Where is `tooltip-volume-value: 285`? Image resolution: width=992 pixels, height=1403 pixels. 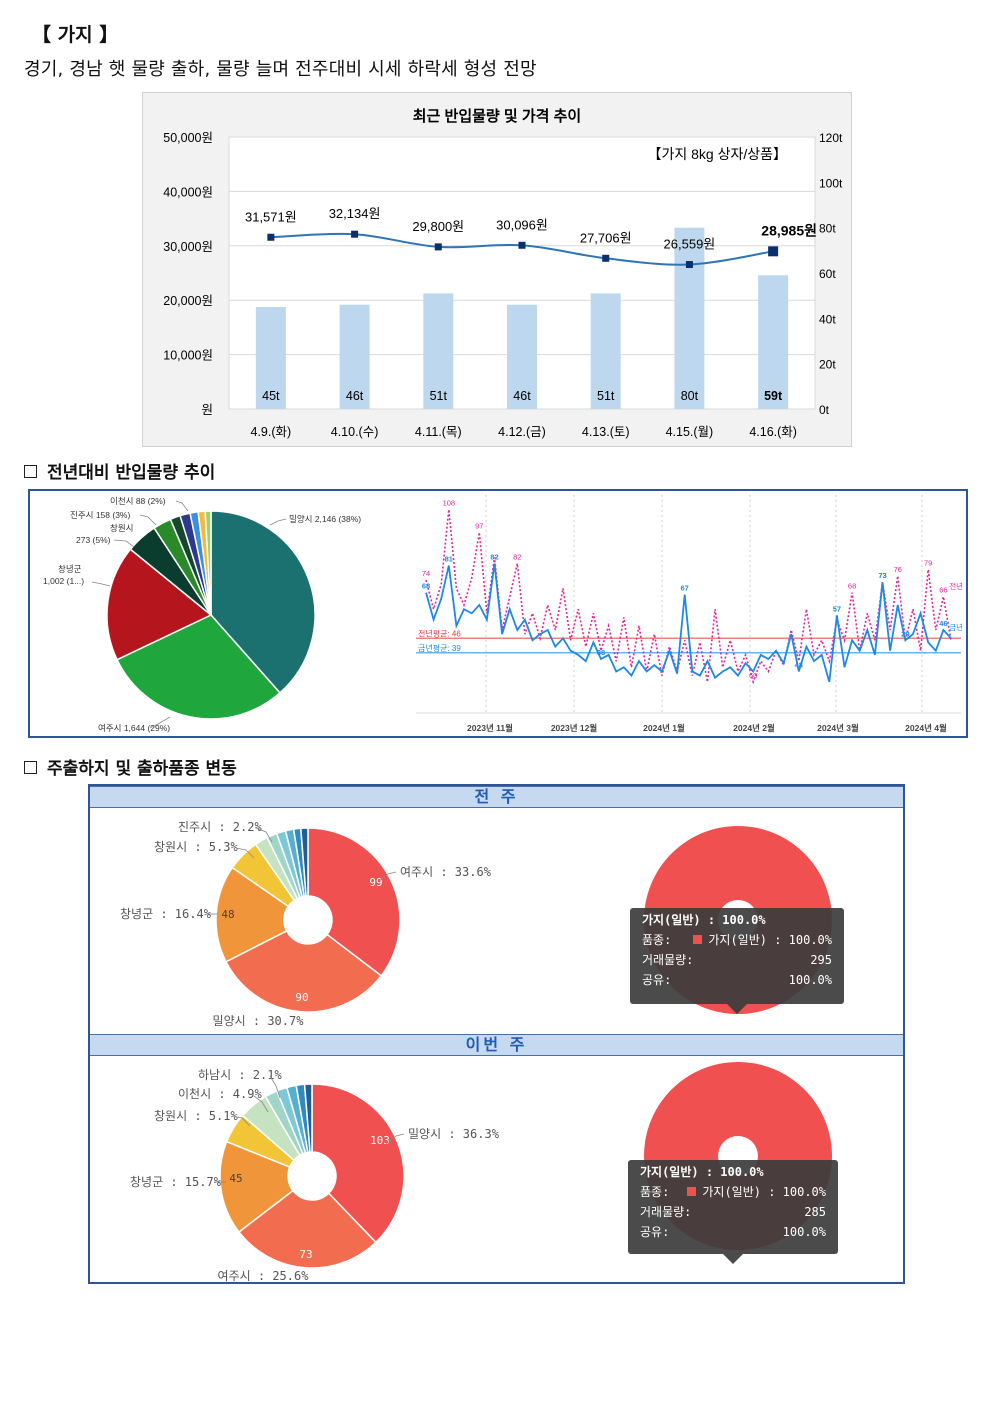 tooltip-volume-value: 285 is located at coordinates (815, 1212).